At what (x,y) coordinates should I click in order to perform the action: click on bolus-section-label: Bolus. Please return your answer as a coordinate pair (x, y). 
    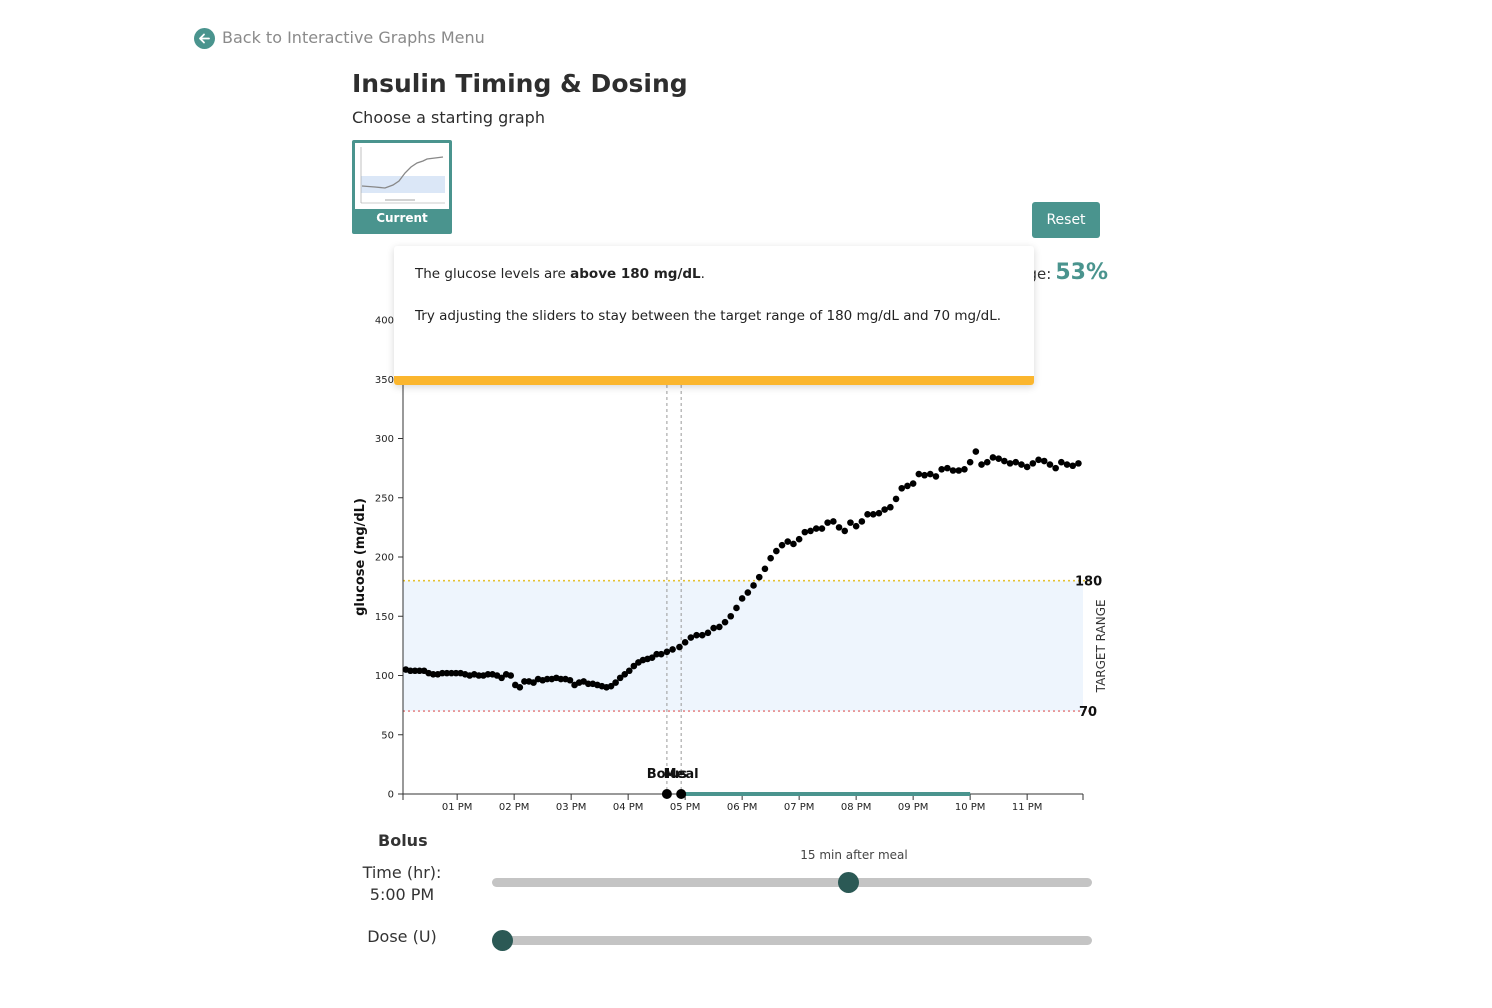
    Looking at the image, I should click on (403, 840).